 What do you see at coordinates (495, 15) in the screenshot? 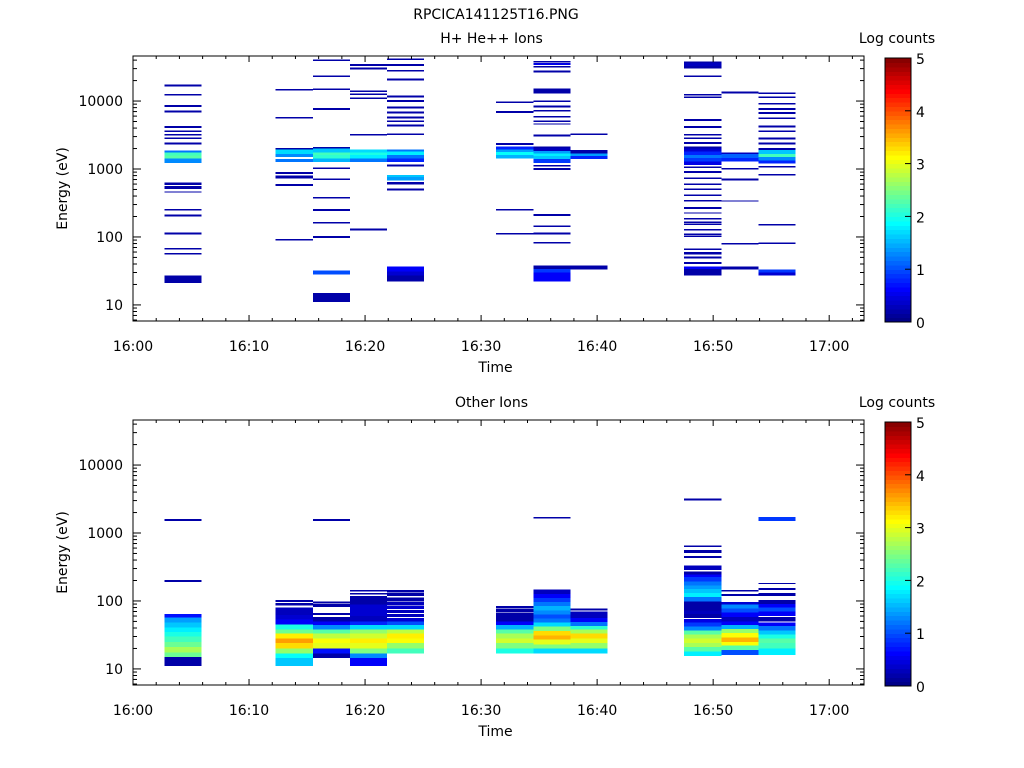
I see `figure-title: RPCICA141125T16.PNG` at bounding box center [495, 15].